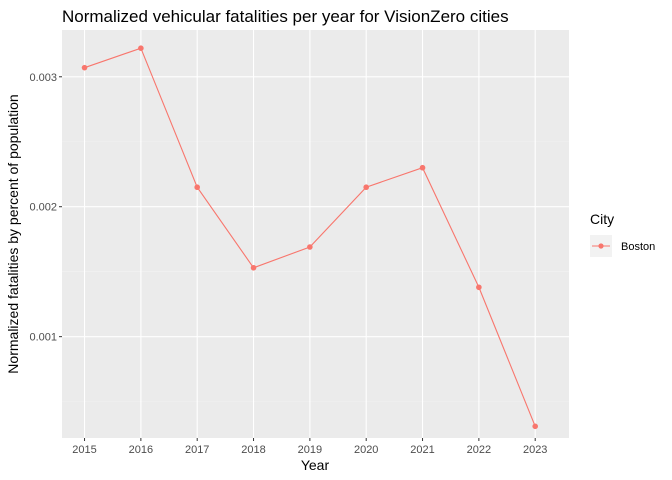 The image size is (672, 480). I want to click on x-tick-label: 2016, so click(141, 450).